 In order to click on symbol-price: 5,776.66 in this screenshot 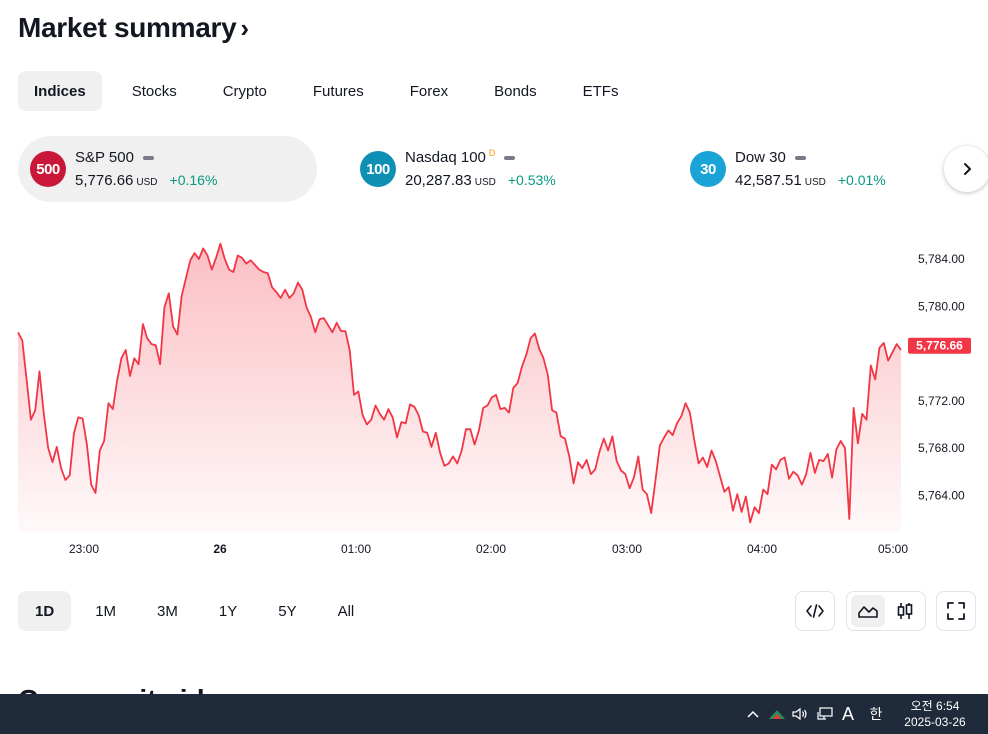, I will do `click(104, 180)`.